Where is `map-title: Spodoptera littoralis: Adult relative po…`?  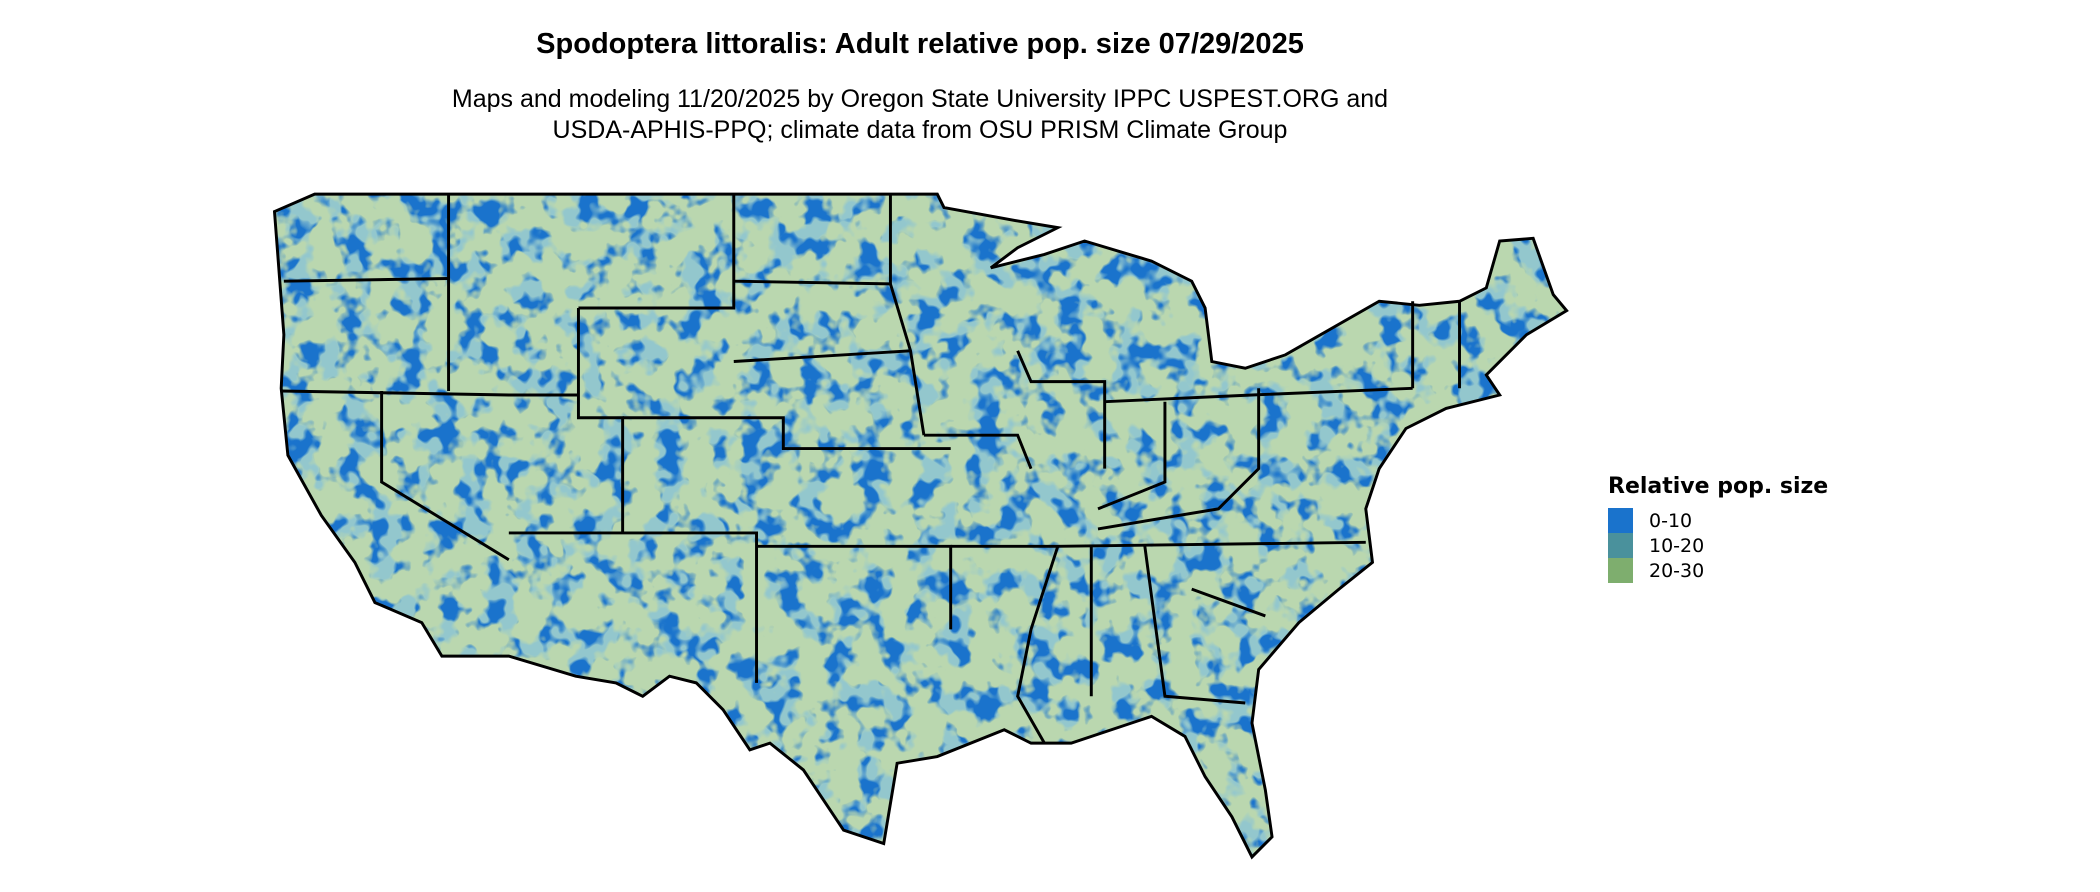
map-title: Spodoptera littoralis: Adult relative po… is located at coordinates (920, 44).